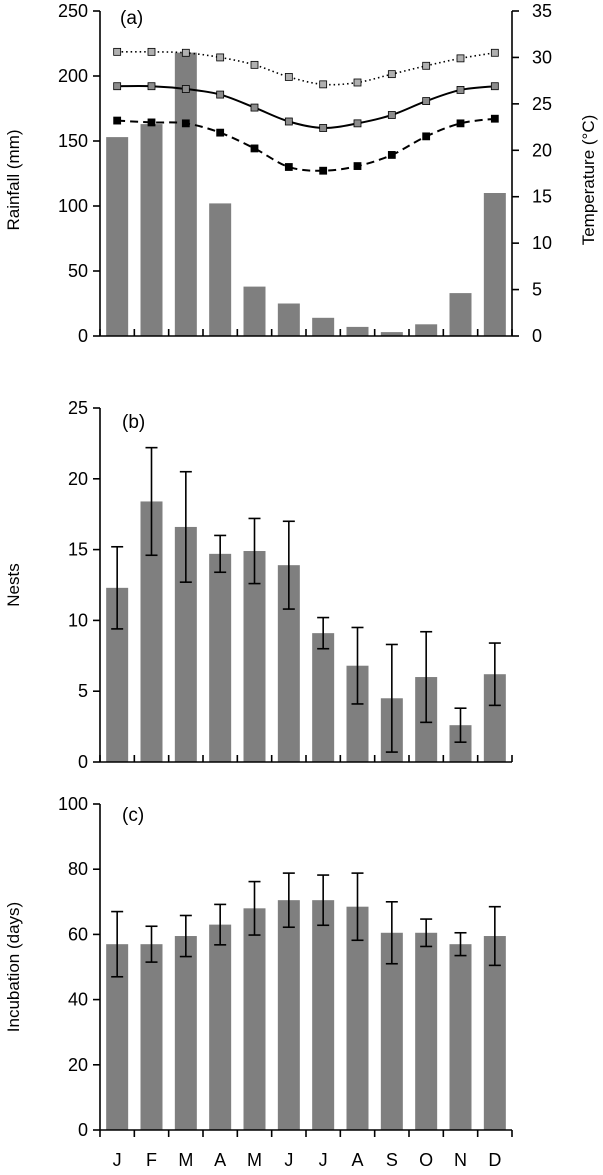 This screenshot has height=1175, width=603. Describe the element at coordinates (306, 68) in the screenshot. I see `temperature-line-dotted` at that location.